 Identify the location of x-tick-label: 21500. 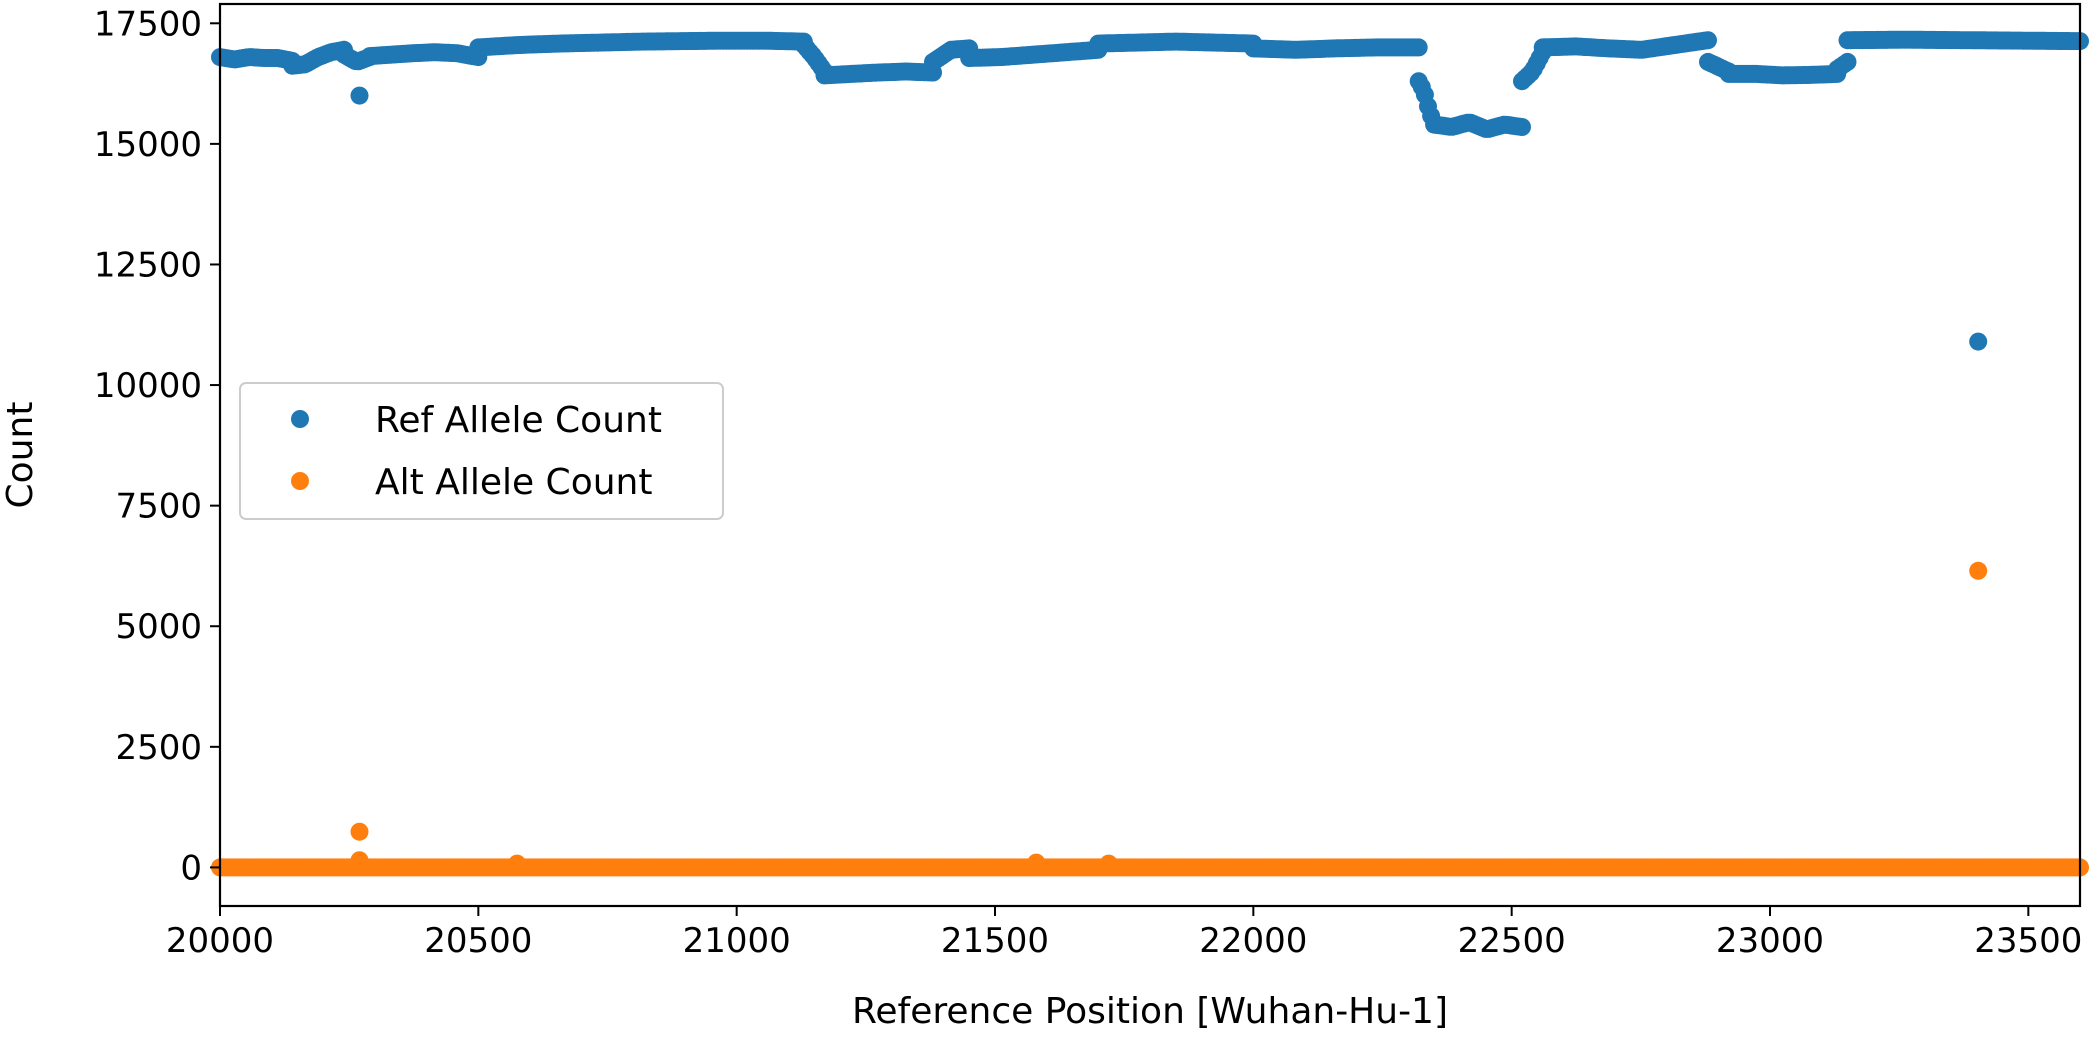
(995, 941).